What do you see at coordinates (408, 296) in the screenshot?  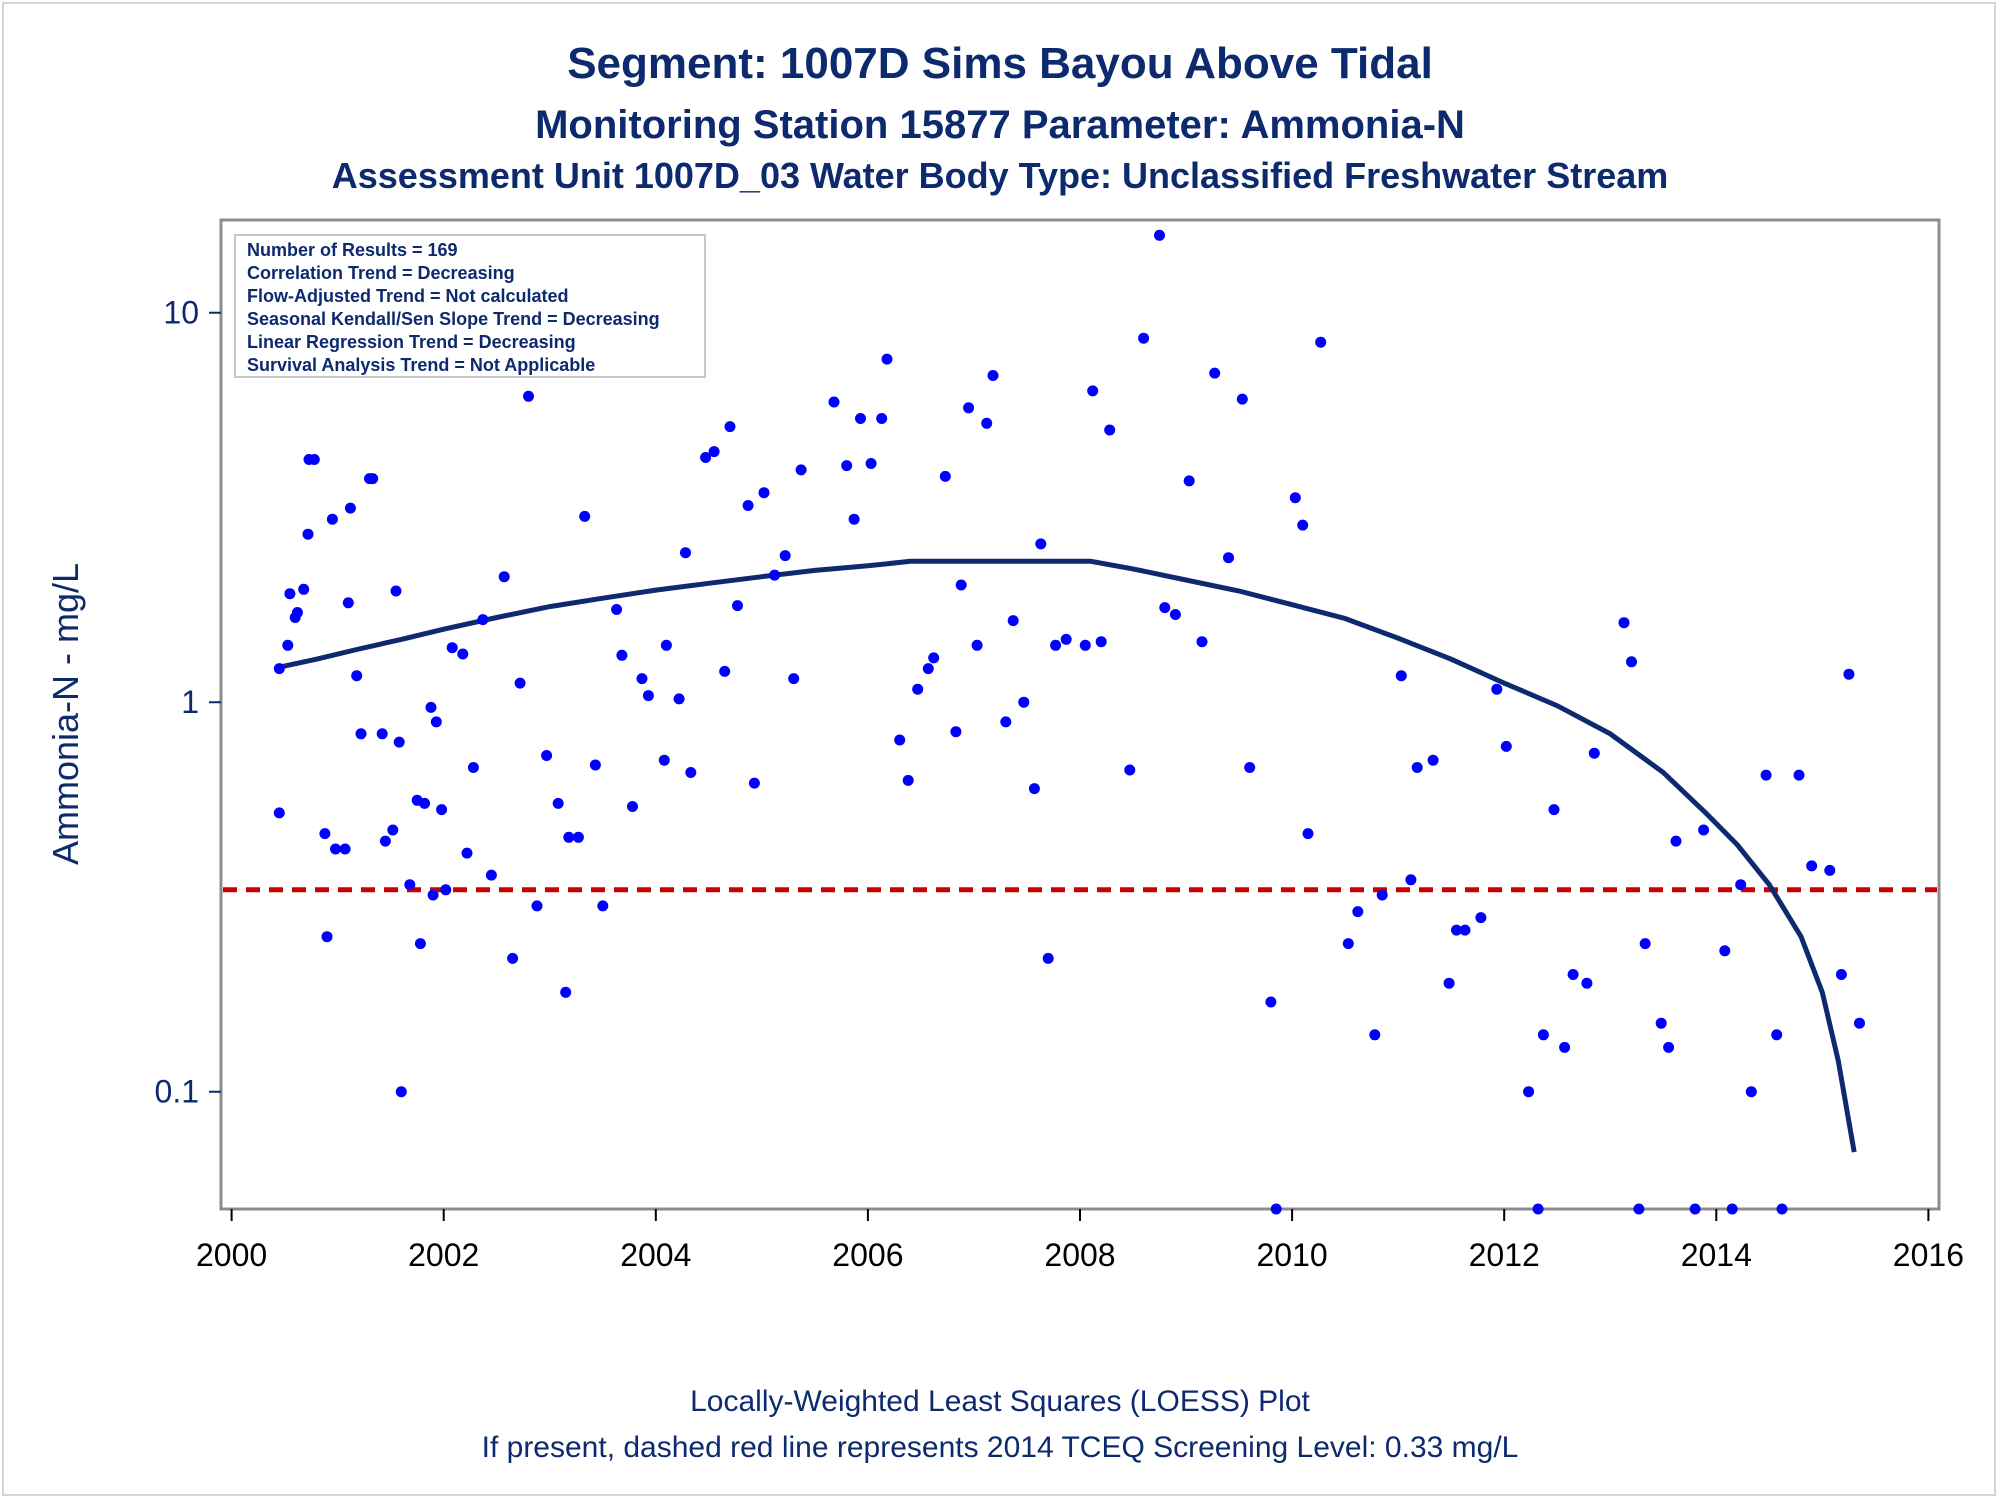 I see `stats-line-flow-adjusted: Flow-Adjusted Trend = Not calculated` at bounding box center [408, 296].